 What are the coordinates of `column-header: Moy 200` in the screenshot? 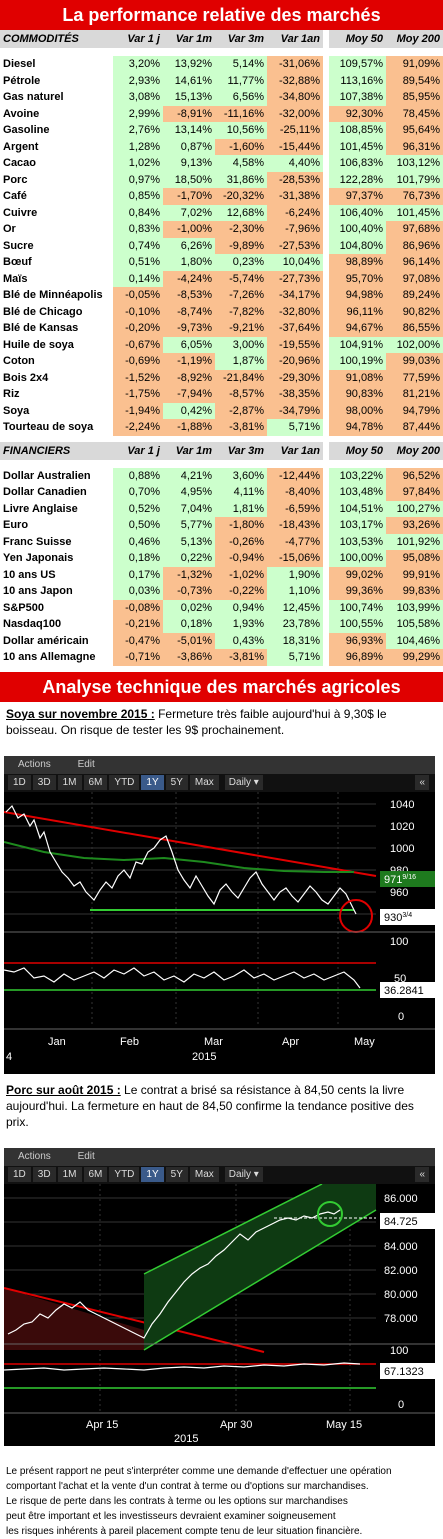 It's located at (414, 39).